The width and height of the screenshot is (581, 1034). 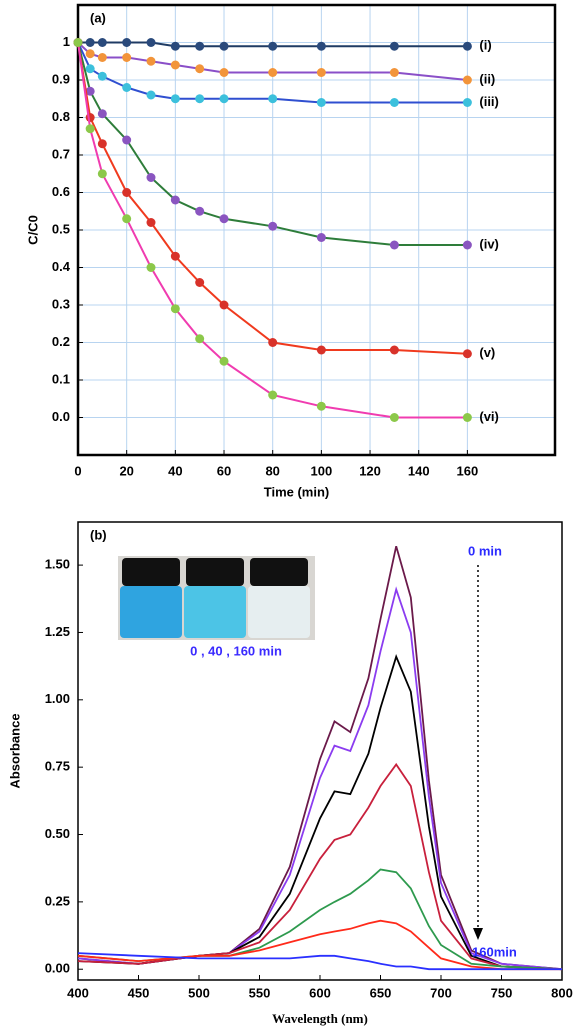 I want to click on inset-photo, so click(x=216, y=598).